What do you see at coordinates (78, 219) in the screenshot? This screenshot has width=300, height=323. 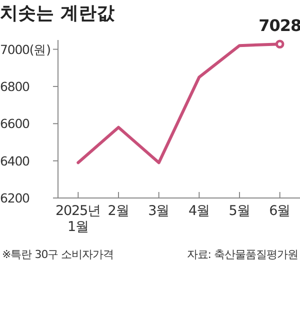 I see `x-tick-label: 2025년 1월` at bounding box center [78, 219].